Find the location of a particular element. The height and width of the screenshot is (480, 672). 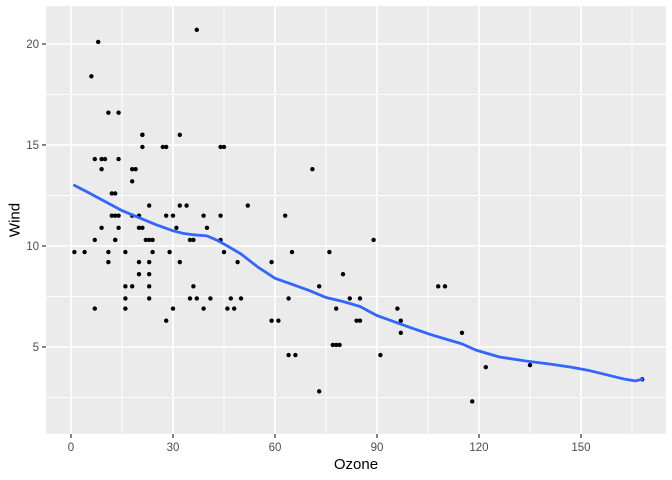

x-axis-title: Ozone is located at coordinates (356, 464).